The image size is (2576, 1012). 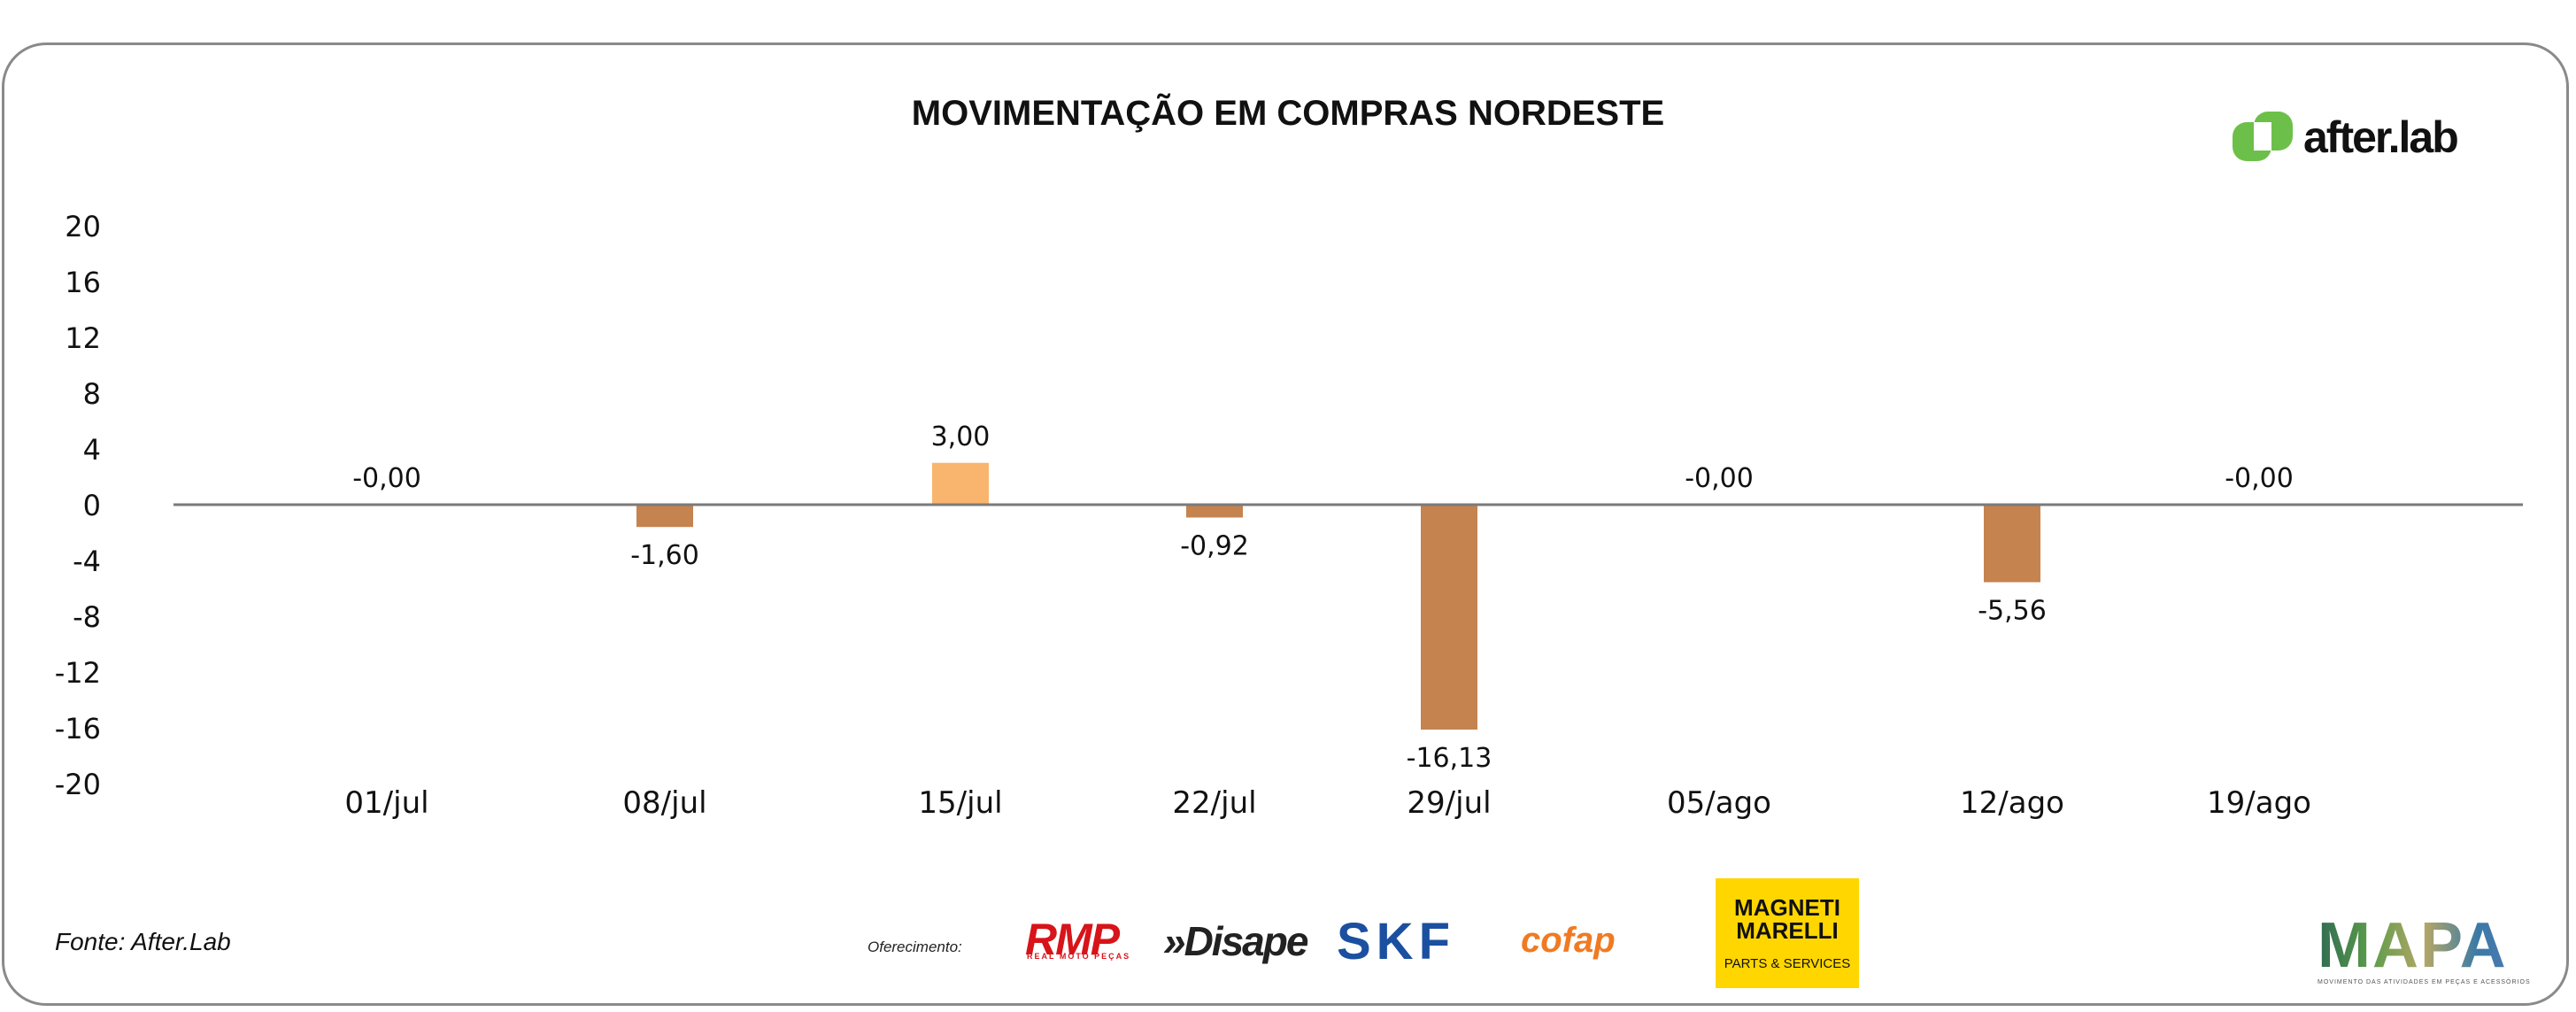 I want to click on sponsor-rmp-subtitle: REAL MOTO PEÇAS, so click(x=1079, y=956).